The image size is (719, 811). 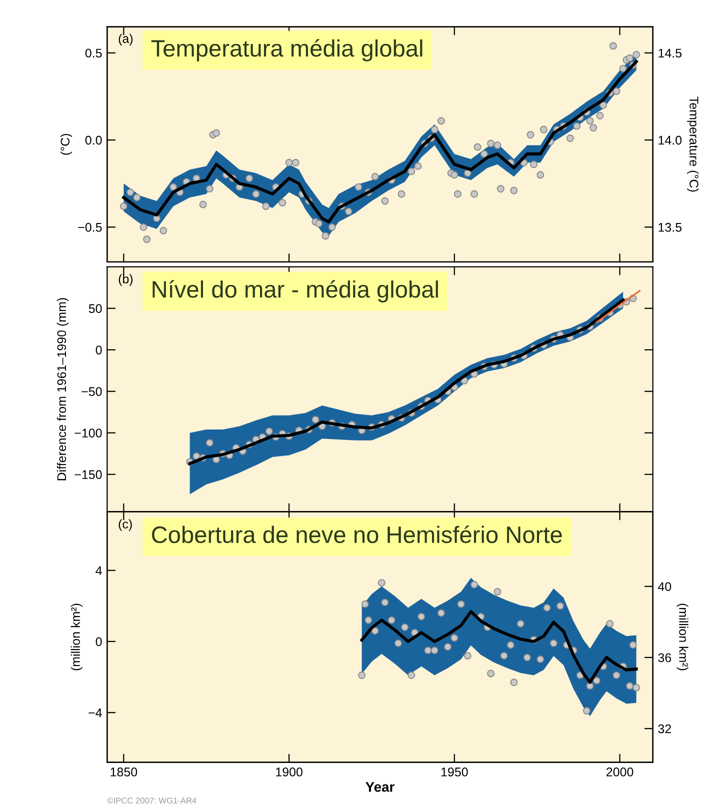 I want to click on y2-tick-label: 14.5, so click(x=670, y=53).